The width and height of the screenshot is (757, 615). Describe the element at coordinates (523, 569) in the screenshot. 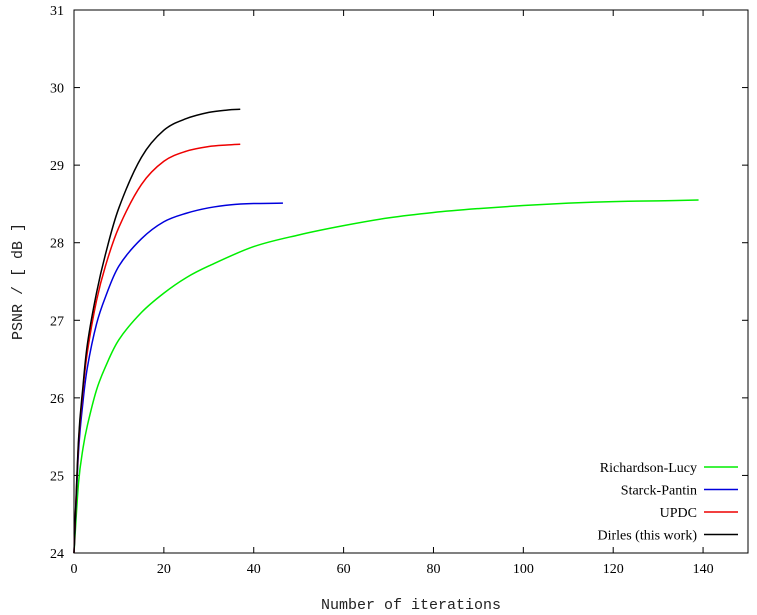

I see `x-tick-label: 100` at that location.